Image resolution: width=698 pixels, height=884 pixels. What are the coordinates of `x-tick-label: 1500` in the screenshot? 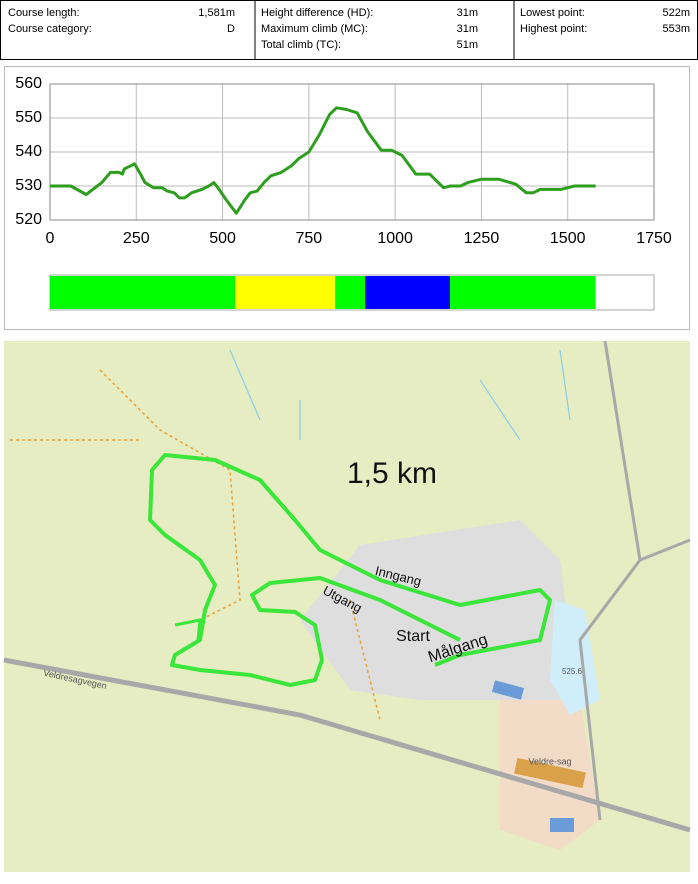 It's located at (568, 238).